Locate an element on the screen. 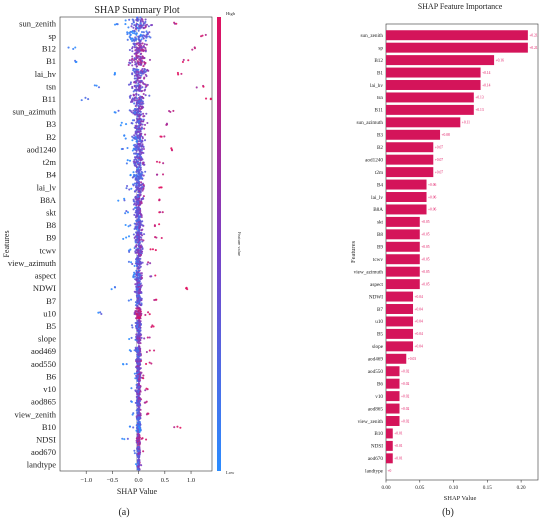 The height and width of the screenshot is (520, 550). summary-feature-label: B5 is located at coordinates (51, 326).